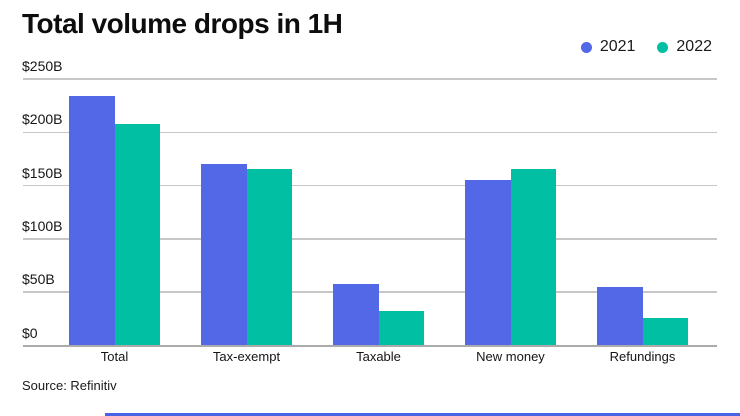 This screenshot has width=740, height=416. Describe the element at coordinates (69, 385) in the screenshot. I see `source-note: Source: Refinitiv` at that location.